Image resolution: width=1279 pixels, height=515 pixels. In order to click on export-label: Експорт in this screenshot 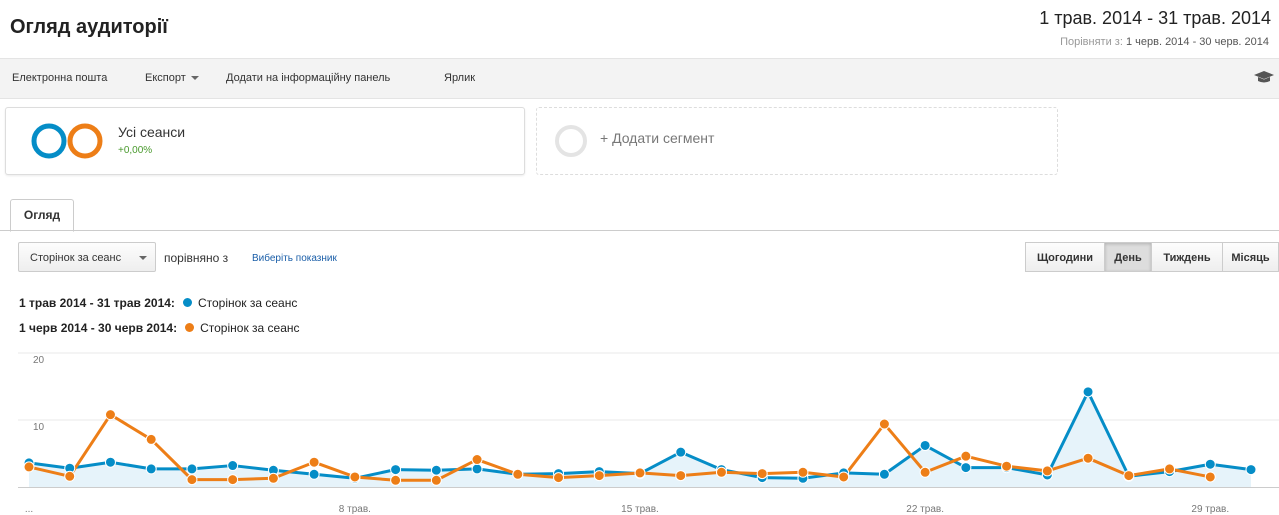, I will do `click(165, 78)`.